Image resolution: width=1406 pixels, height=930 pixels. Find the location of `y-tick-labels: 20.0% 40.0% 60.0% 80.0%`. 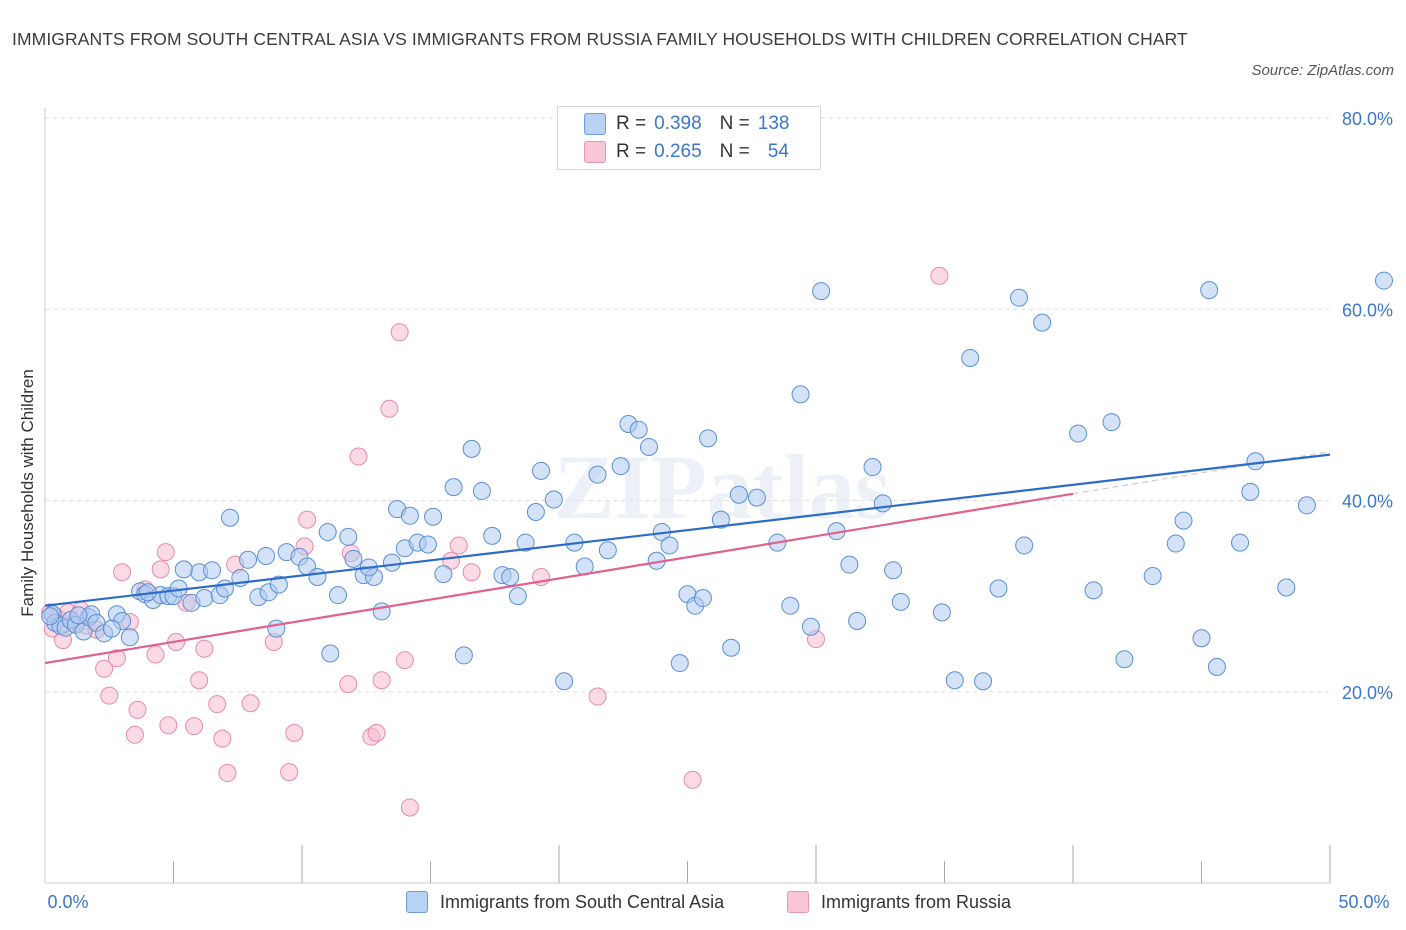

y-tick-labels: 20.0% 40.0% 60.0% 80.0% is located at coordinates (1367, 406).